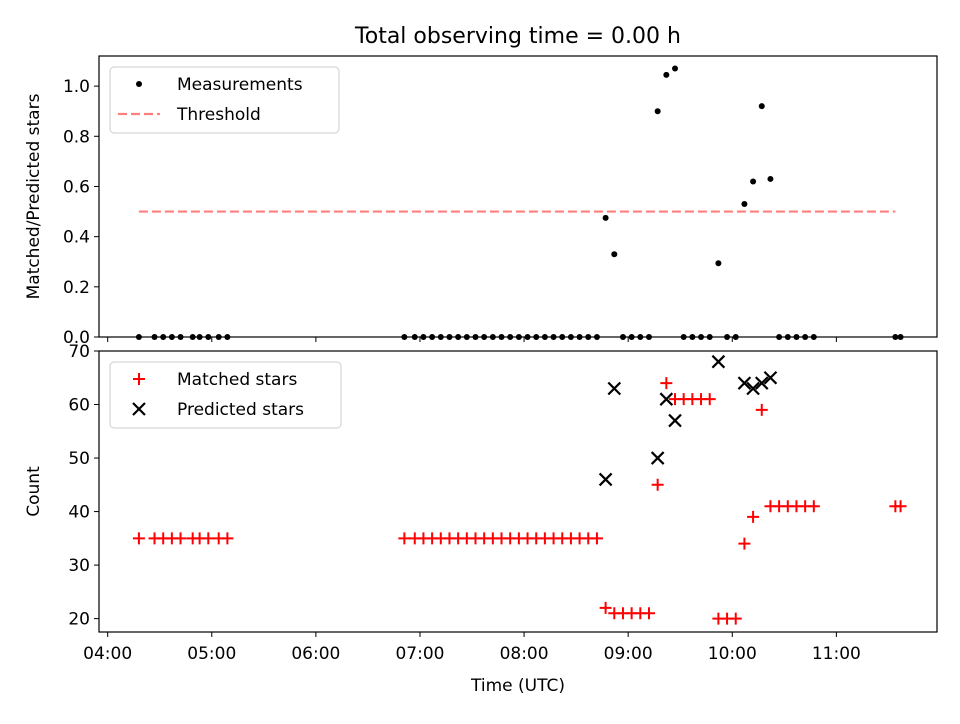  What do you see at coordinates (79, 352) in the screenshot?
I see `y-tick-label: 70` at bounding box center [79, 352].